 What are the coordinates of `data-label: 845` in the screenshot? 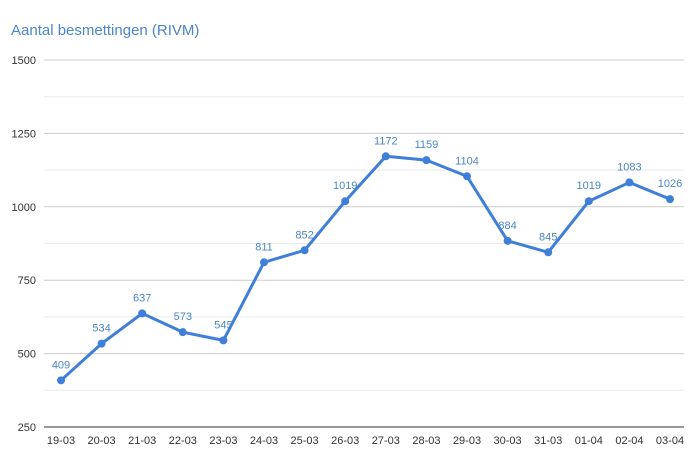 It's located at (548, 237).